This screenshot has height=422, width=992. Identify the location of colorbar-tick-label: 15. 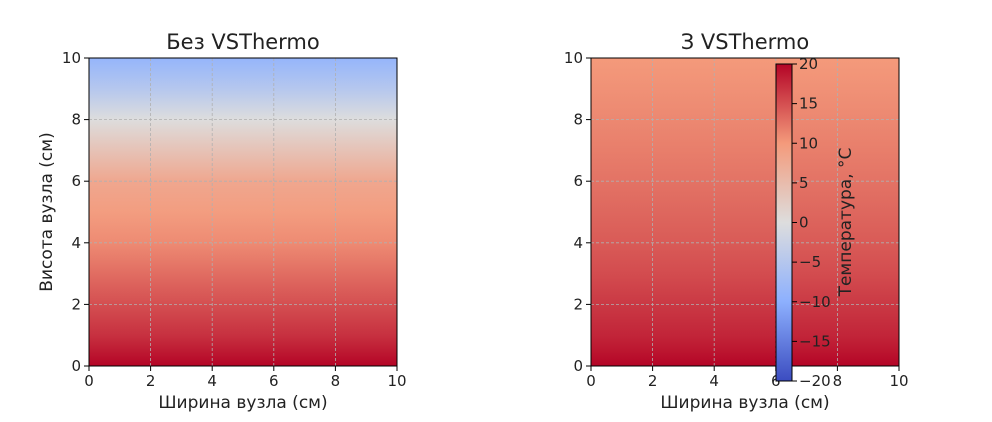
(808, 104).